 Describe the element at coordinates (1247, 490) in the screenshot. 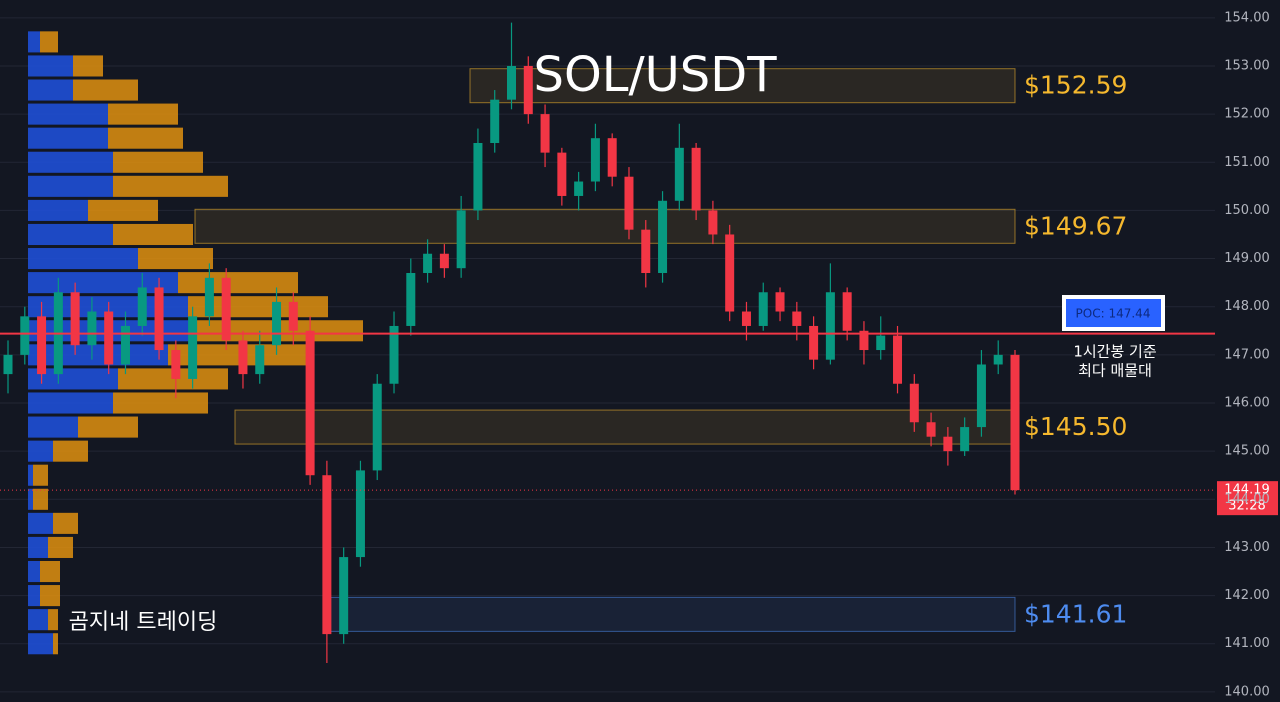

I see `last-price-label: 144.19` at that location.